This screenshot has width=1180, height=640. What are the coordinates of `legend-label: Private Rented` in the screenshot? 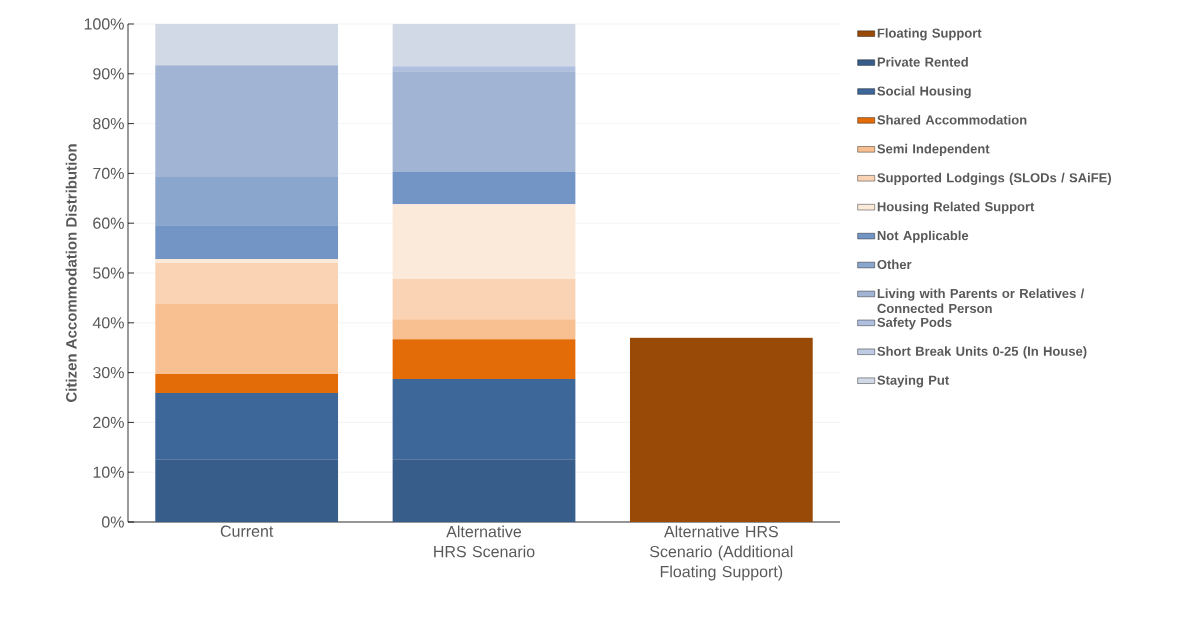 It's located at (922, 62).